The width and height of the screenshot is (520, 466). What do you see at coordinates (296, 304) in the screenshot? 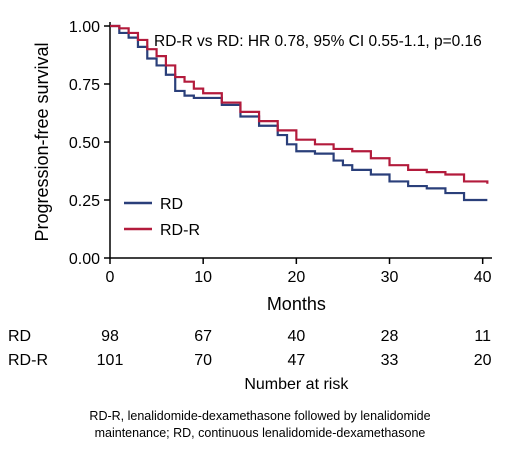
I see `x-axis-label: Months` at bounding box center [296, 304].